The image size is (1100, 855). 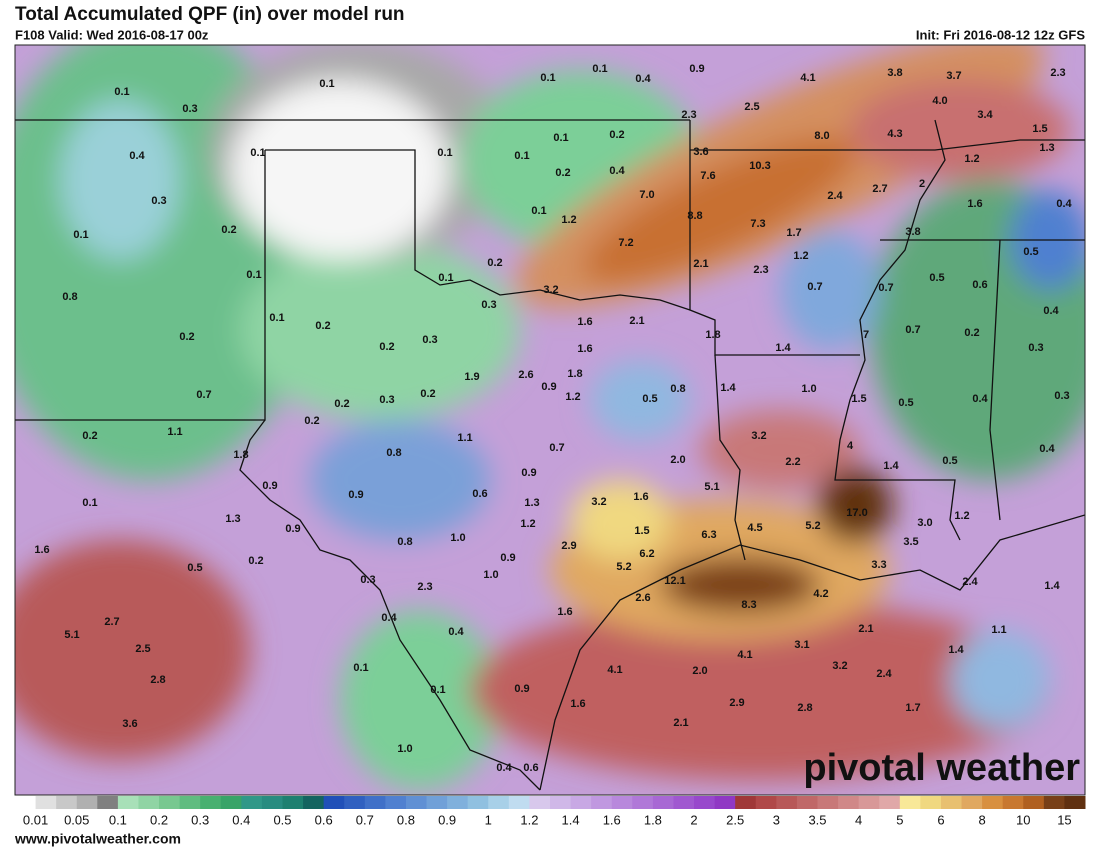 I want to click on precip-label: 2.7, so click(x=111, y=622).